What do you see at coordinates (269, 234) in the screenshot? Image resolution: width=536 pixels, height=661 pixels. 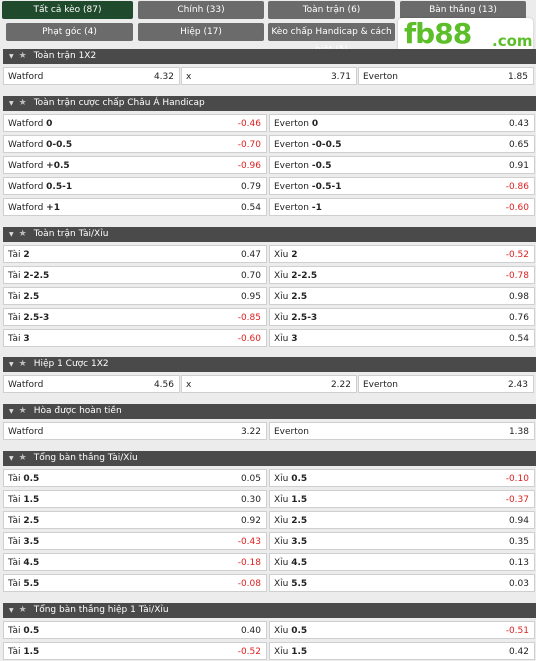 I see `section-header: ▼ ★ Toàn trận Tài/Xỉu` at bounding box center [269, 234].